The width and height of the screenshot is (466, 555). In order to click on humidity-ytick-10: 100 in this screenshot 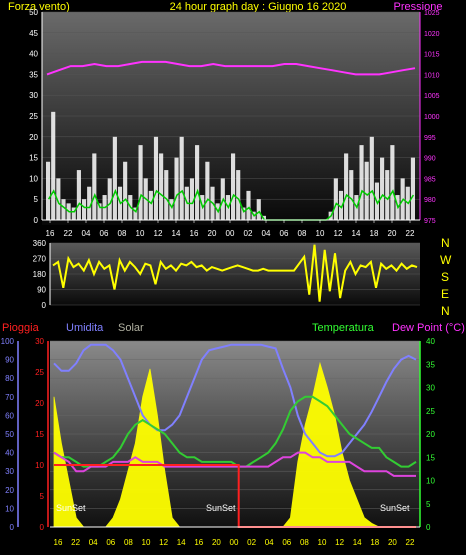, I will do `click(8, 341)`.